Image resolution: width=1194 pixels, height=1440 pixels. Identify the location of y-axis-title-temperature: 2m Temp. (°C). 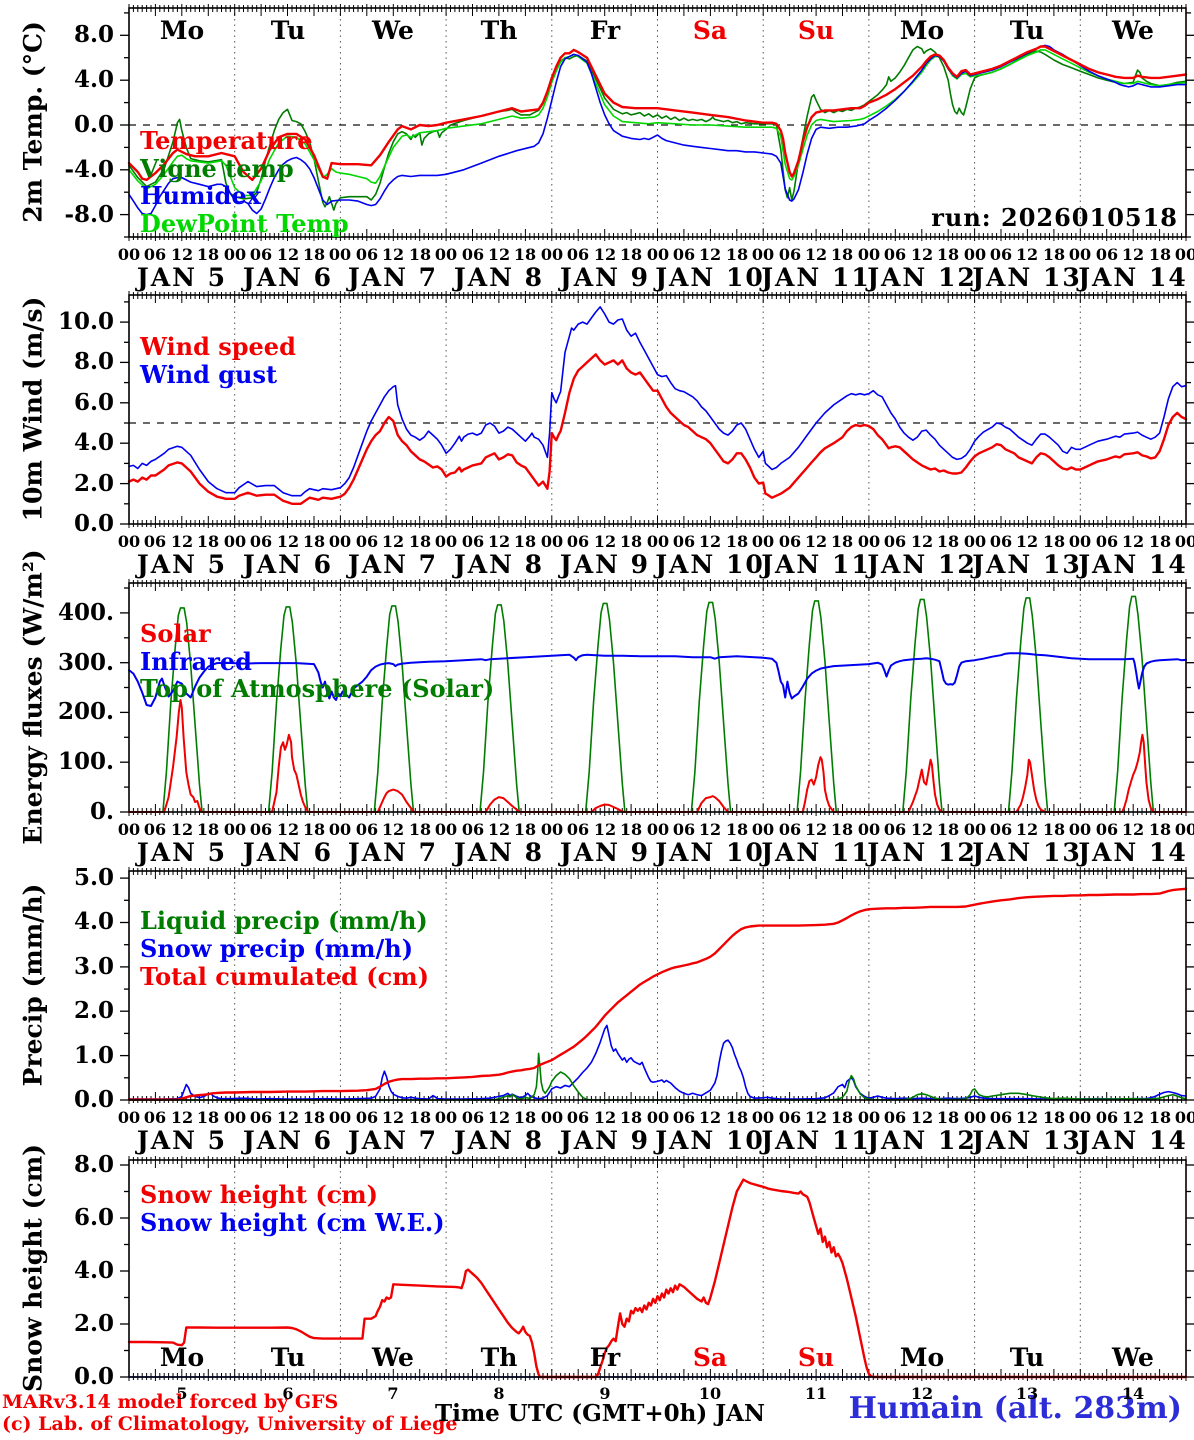
(33, 122).